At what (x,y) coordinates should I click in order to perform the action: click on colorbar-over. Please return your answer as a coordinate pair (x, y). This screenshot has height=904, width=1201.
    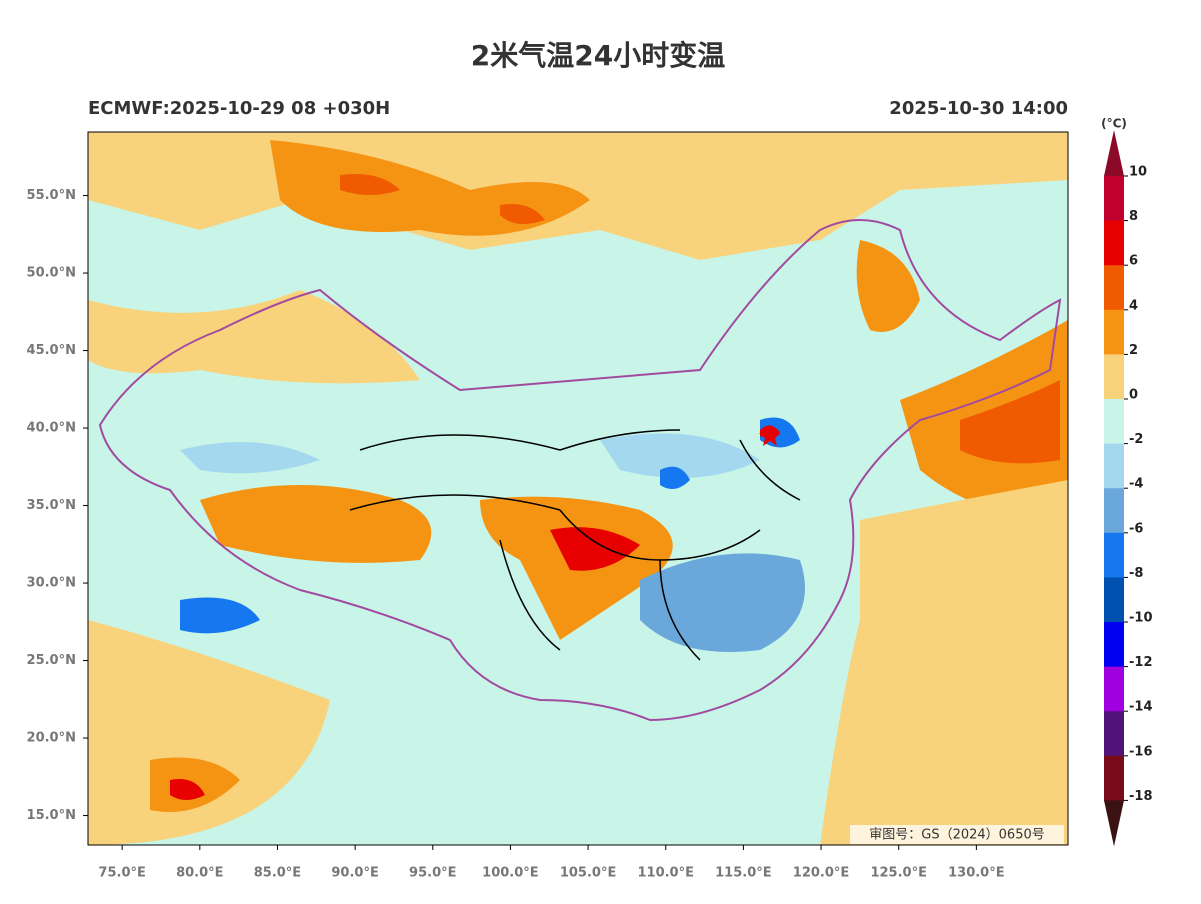
    Looking at the image, I should click on (1114, 153).